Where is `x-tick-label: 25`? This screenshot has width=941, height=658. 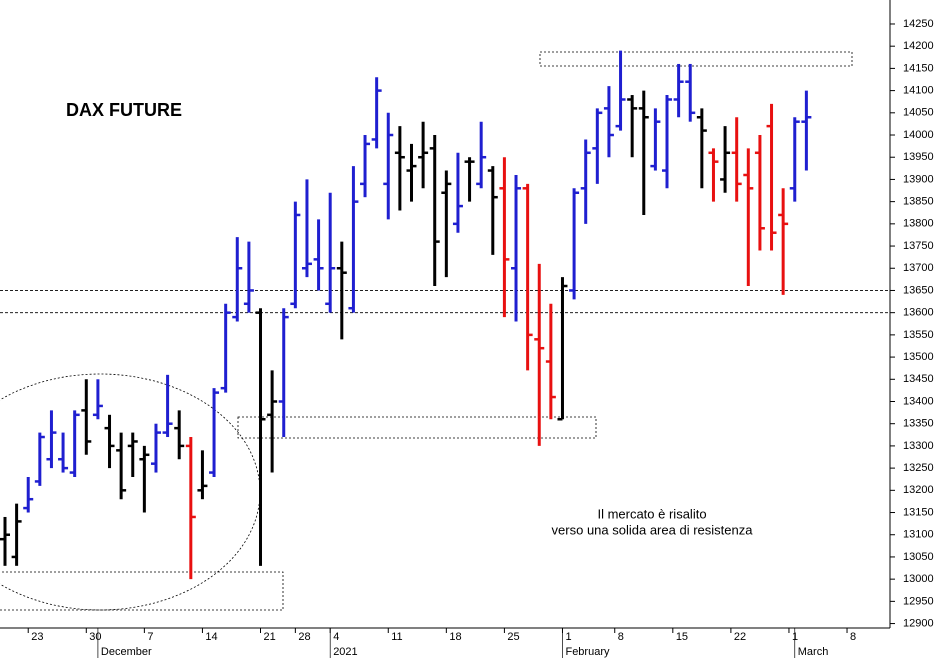
x-tick-label: 25 is located at coordinates (513, 637).